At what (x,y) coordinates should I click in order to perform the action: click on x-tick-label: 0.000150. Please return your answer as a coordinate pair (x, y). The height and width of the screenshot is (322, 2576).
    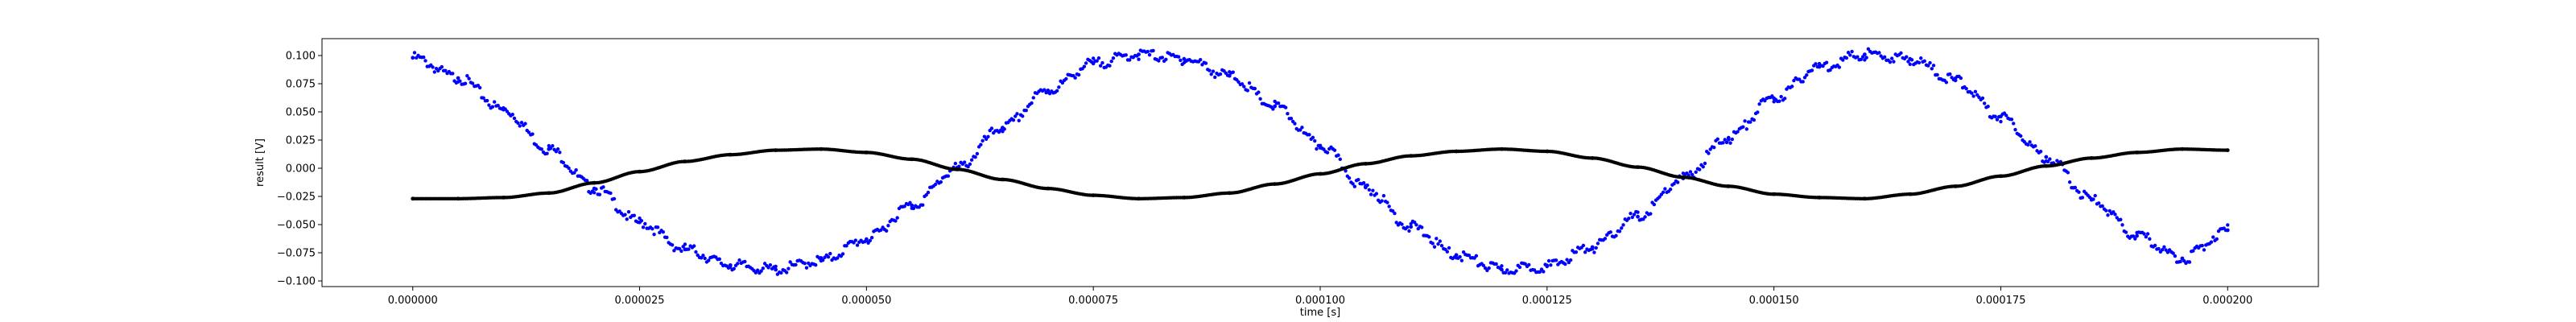
    Looking at the image, I should click on (1774, 301).